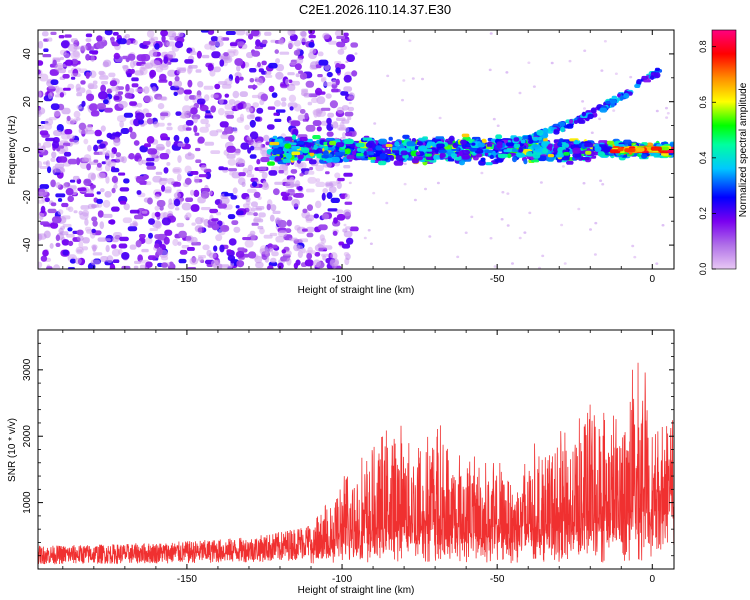  What do you see at coordinates (707, 157) in the screenshot?
I see `colorbar-ticks: 0.0 0.2 0.4 0.6 0.8` at bounding box center [707, 157].